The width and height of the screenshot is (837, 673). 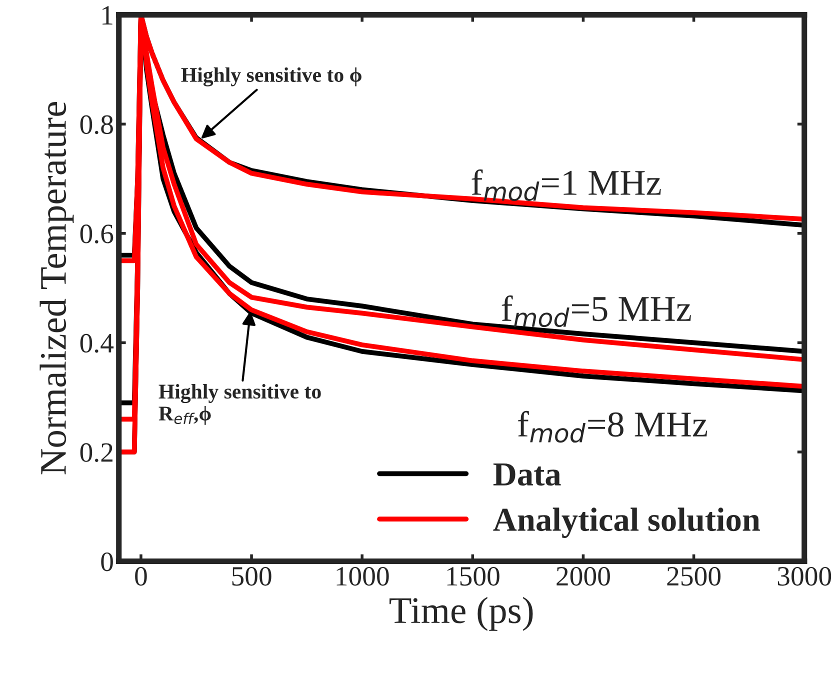 I want to click on annotation: f$_{mod}$=5 MHz, so click(x=596, y=311).